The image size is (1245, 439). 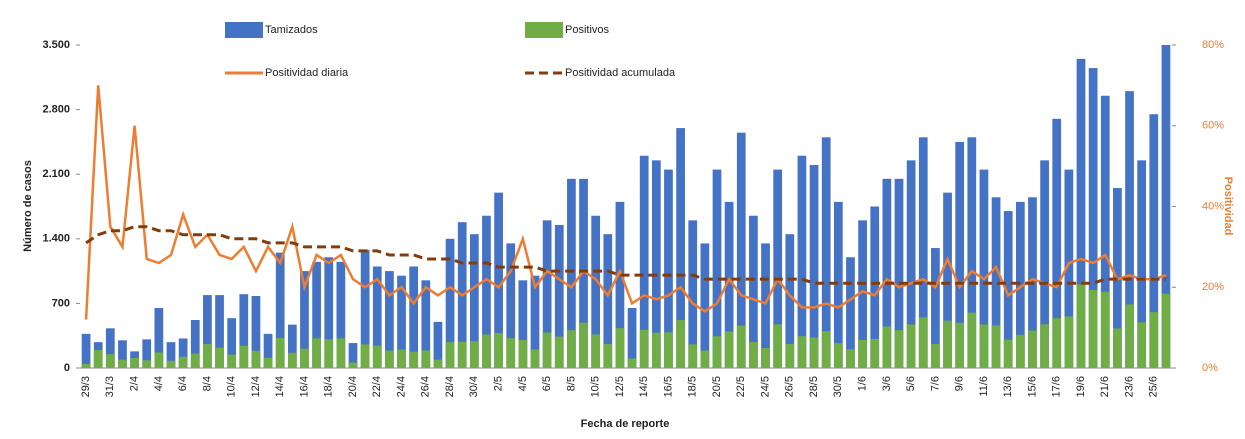 I want to click on x-tick-label: 28/5, so click(x=814, y=386).